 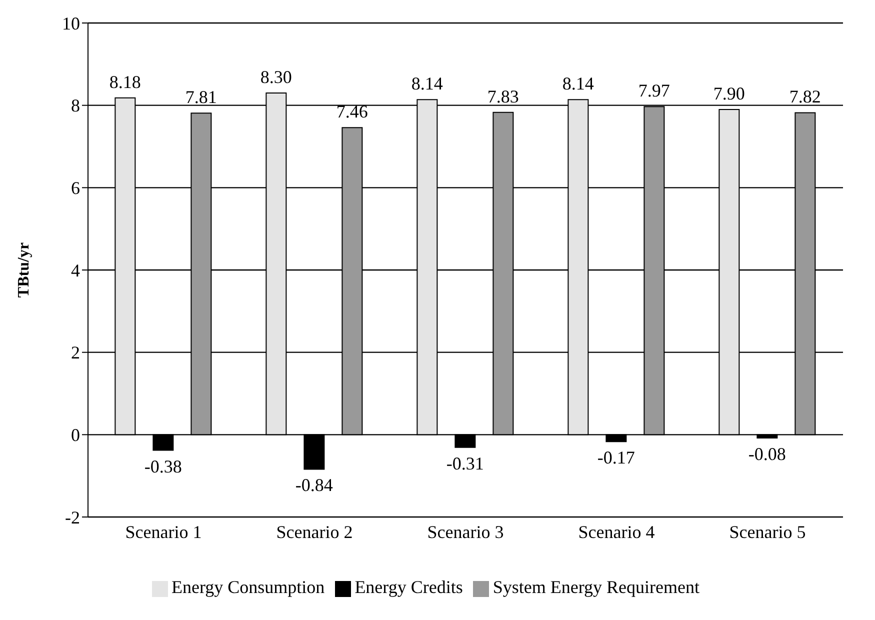 I want to click on data-label: -0.38, so click(x=163, y=466).